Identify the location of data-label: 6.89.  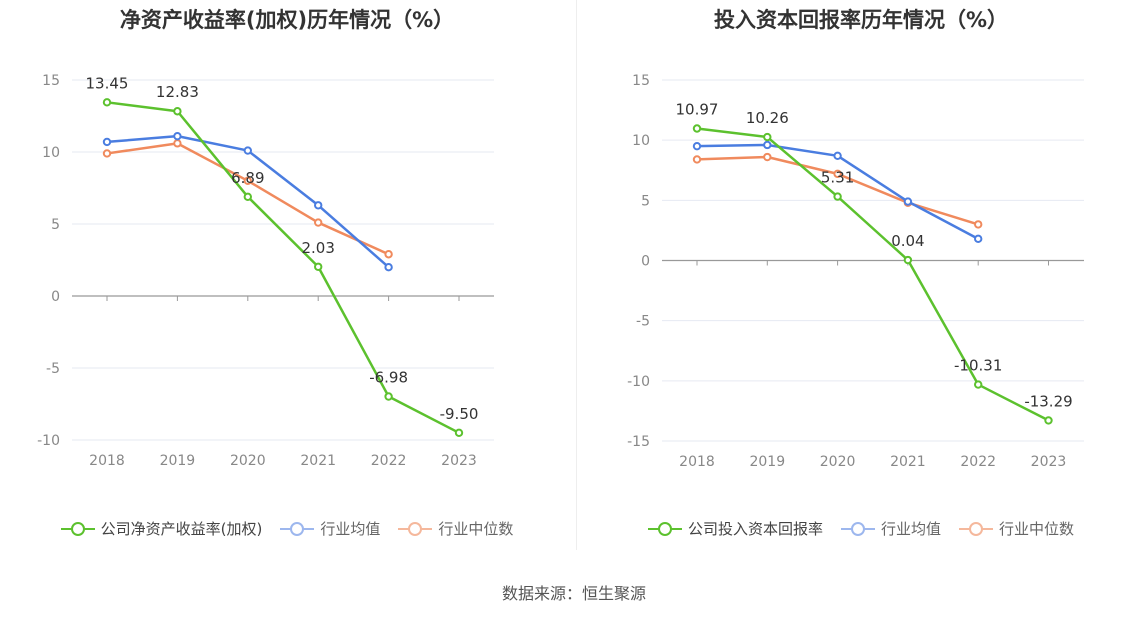
(247, 178).